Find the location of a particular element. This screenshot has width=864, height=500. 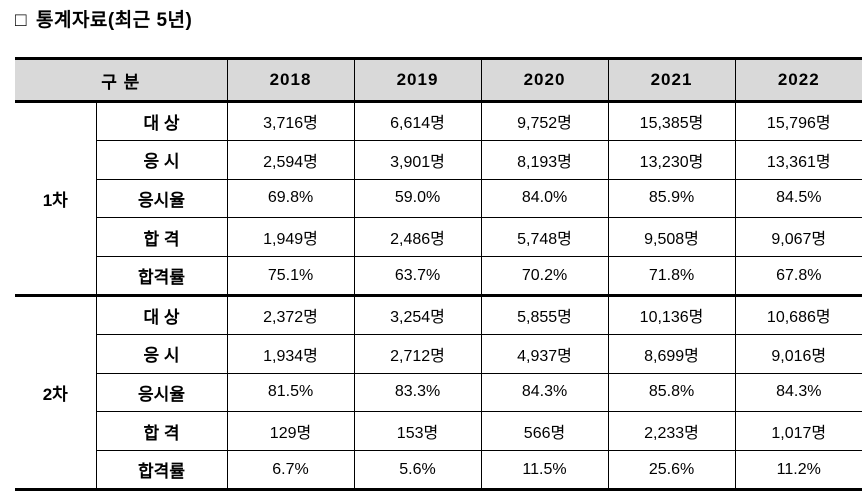

stat-value: 67.8% is located at coordinates (798, 276).